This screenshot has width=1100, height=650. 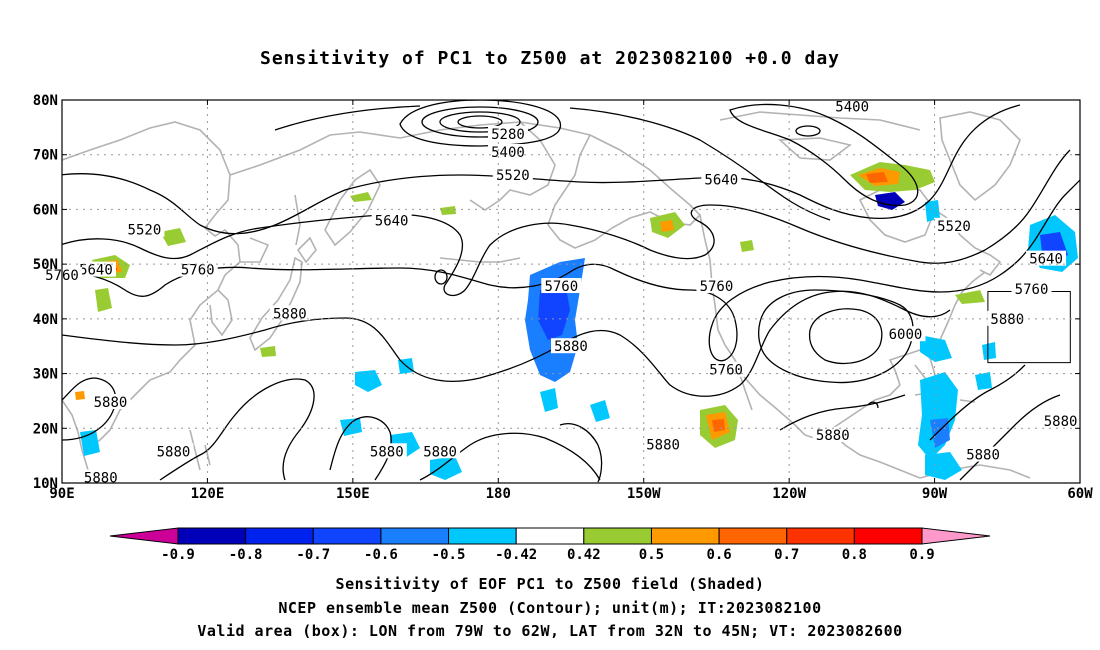 What do you see at coordinates (208, 494) in the screenshot?
I see `x-tick-label: 120E` at bounding box center [208, 494].